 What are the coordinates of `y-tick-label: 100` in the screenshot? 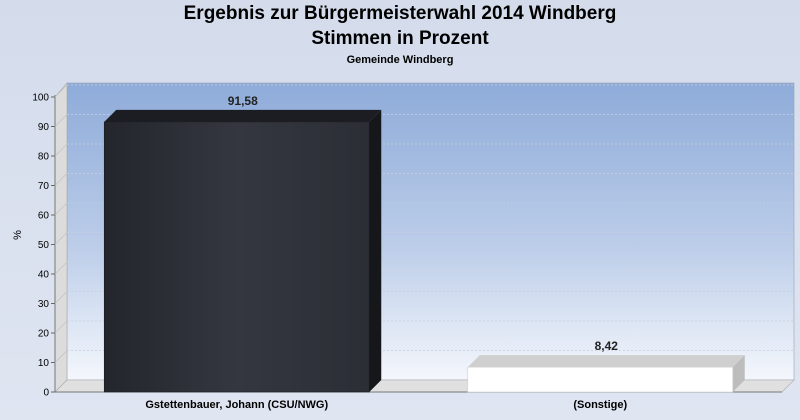 It's located at (40, 98).